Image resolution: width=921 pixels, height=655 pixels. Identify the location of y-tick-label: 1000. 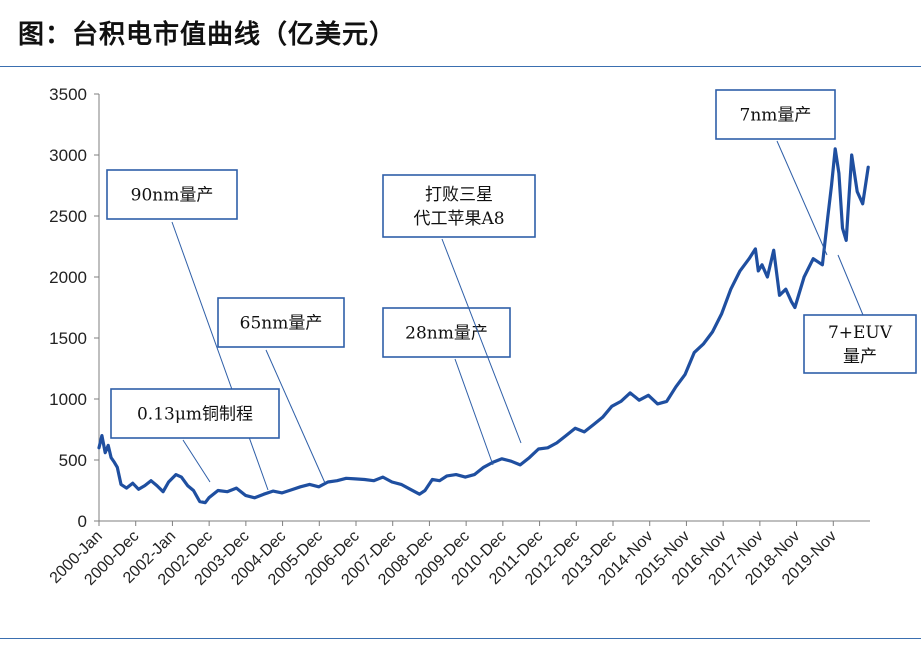
(68, 399).